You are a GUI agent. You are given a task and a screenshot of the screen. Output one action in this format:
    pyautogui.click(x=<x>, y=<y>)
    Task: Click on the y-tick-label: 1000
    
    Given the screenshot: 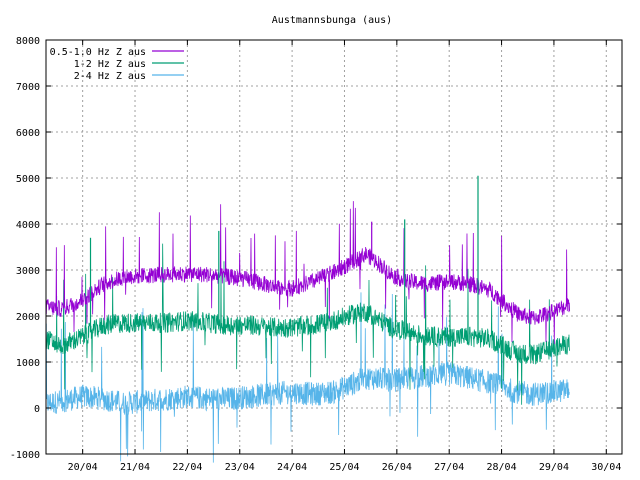 What is the action you would take?
    pyautogui.click(x=28, y=363)
    